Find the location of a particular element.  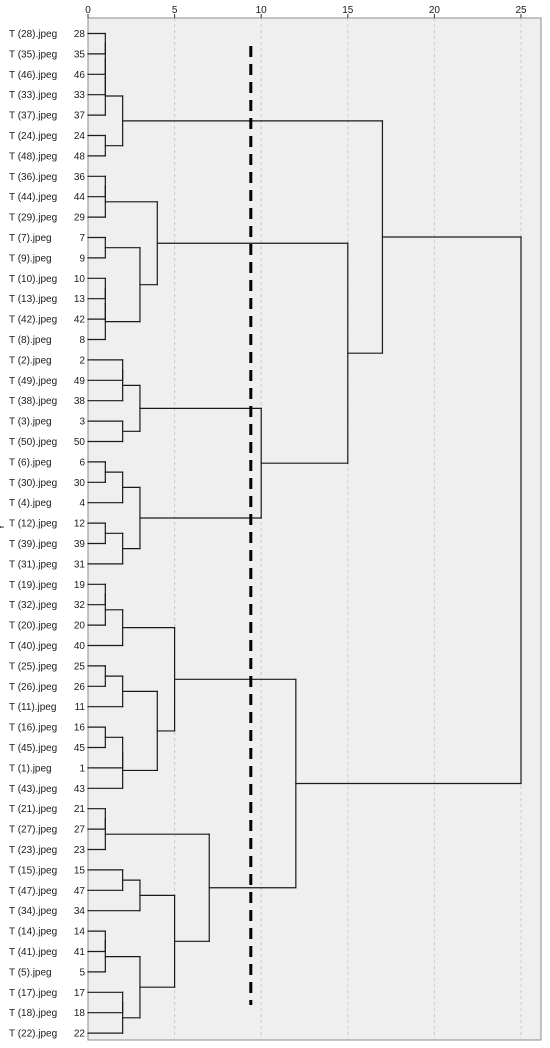

leaf-id-label-3: 3 is located at coordinates (82, 422).